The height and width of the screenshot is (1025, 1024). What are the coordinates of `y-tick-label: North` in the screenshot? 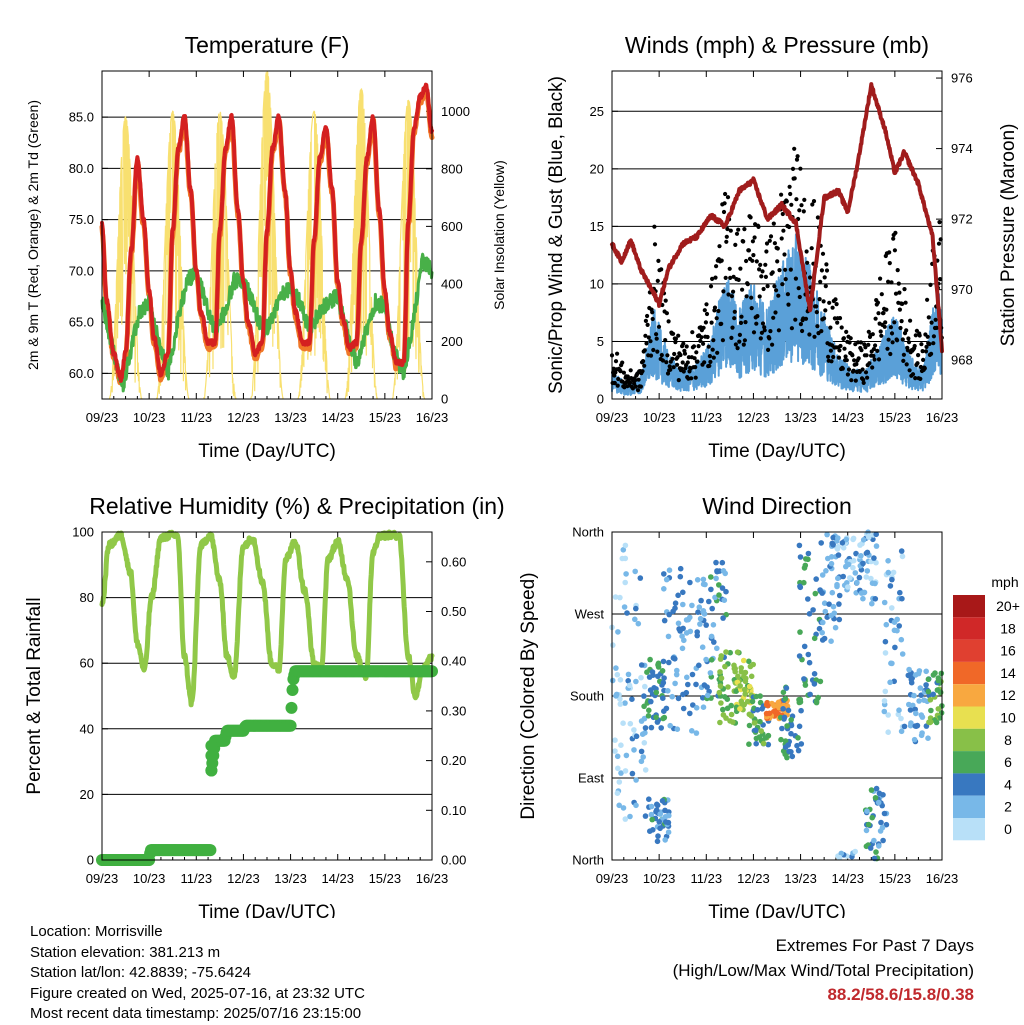 It's located at (588, 532).